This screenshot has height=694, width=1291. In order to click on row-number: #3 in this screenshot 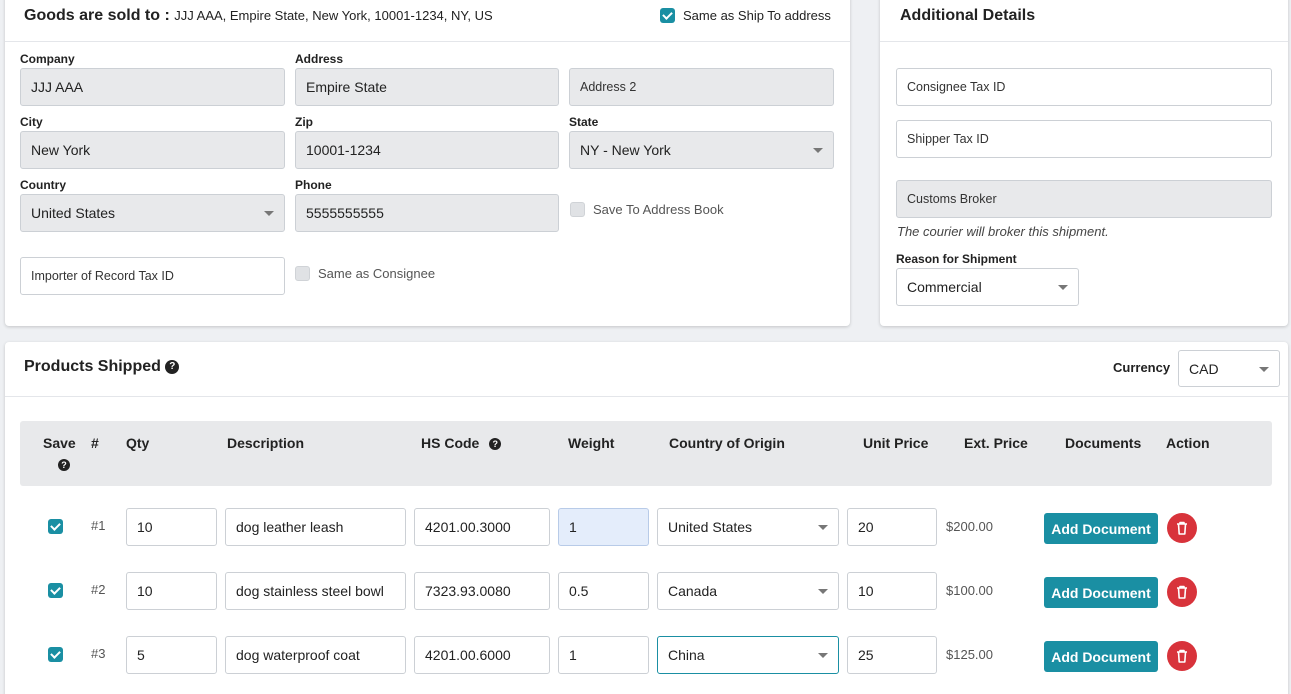, I will do `click(98, 653)`.